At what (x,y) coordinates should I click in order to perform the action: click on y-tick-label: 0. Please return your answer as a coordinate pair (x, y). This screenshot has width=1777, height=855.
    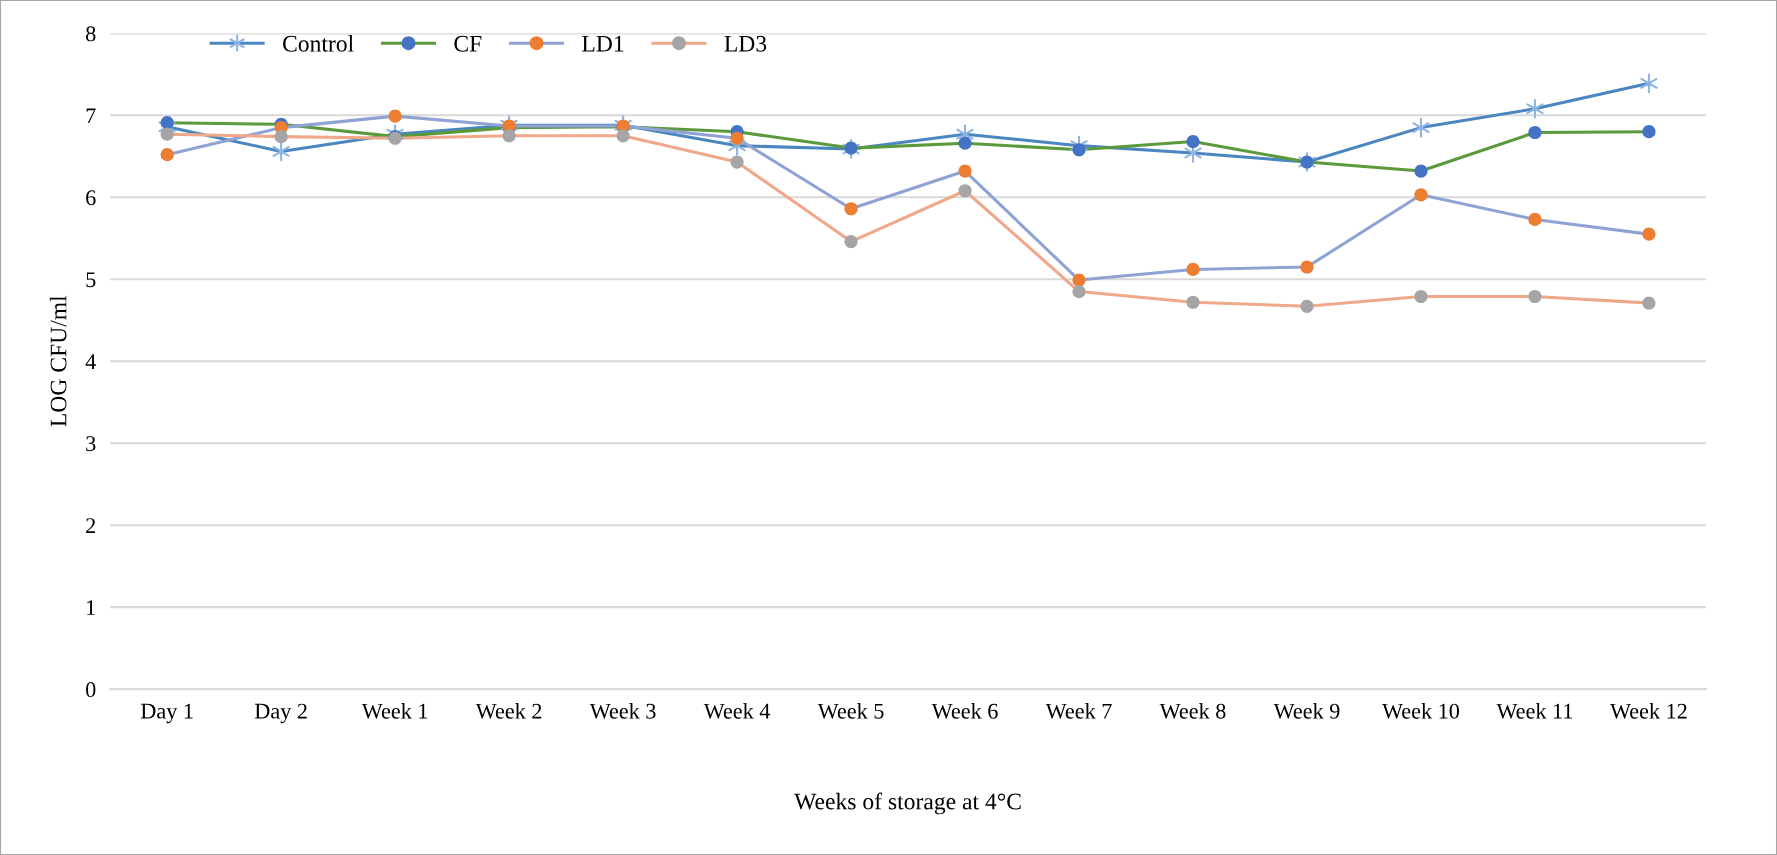
    Looking at the image, I should click on (91, 690).